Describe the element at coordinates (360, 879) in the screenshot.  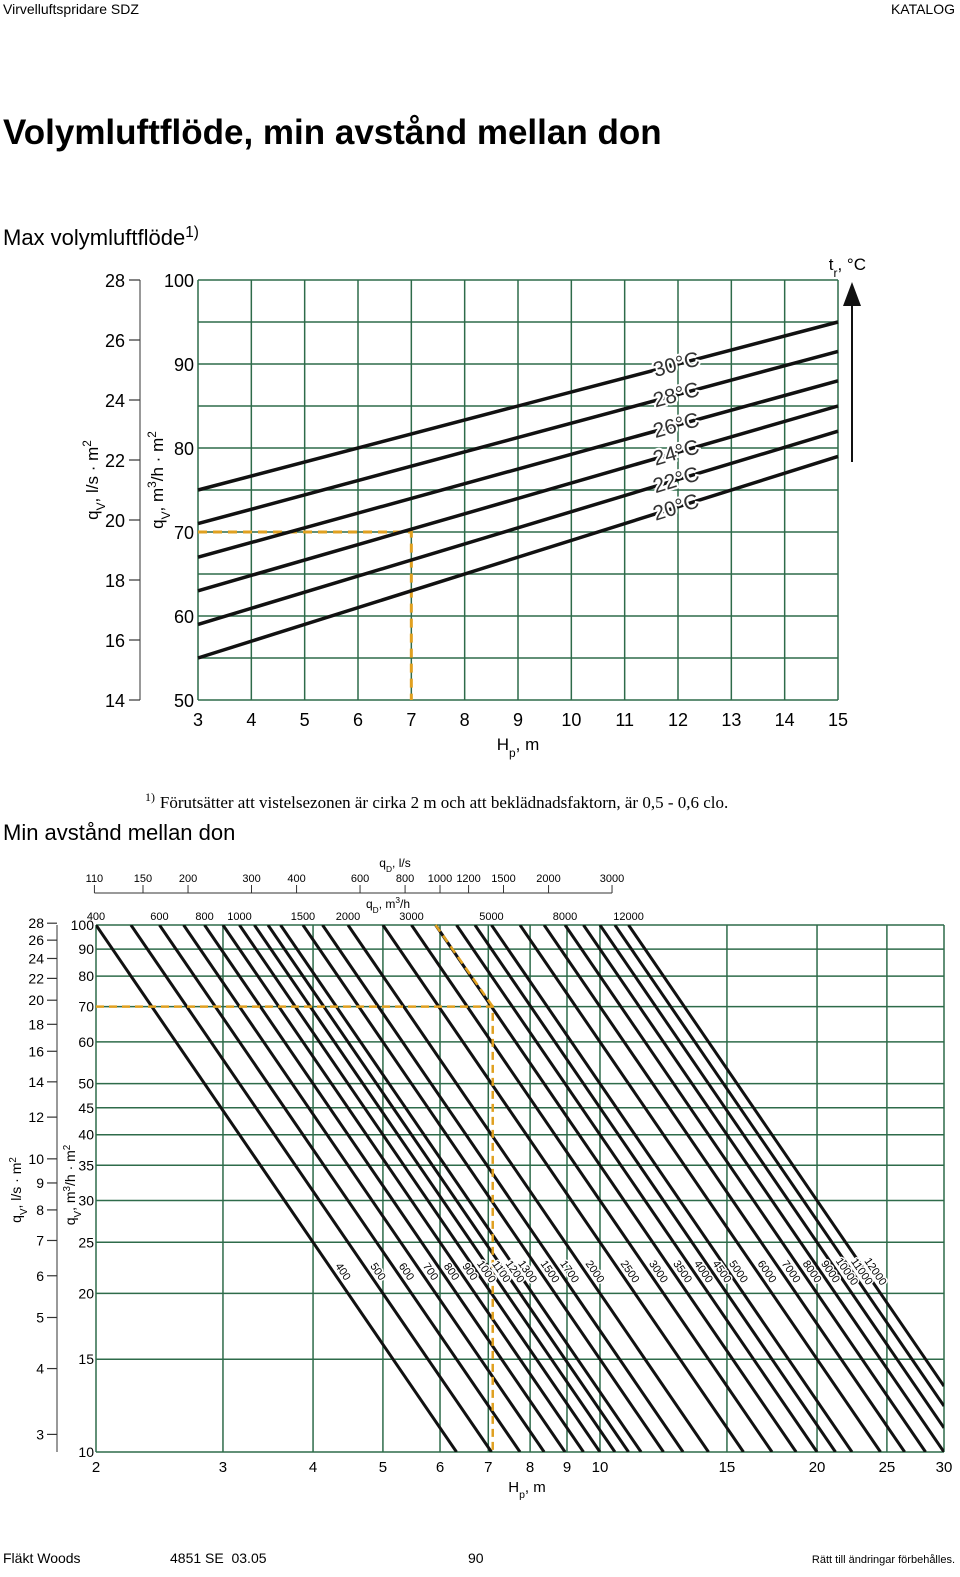
I see `top-tick-label: 600` at that location.